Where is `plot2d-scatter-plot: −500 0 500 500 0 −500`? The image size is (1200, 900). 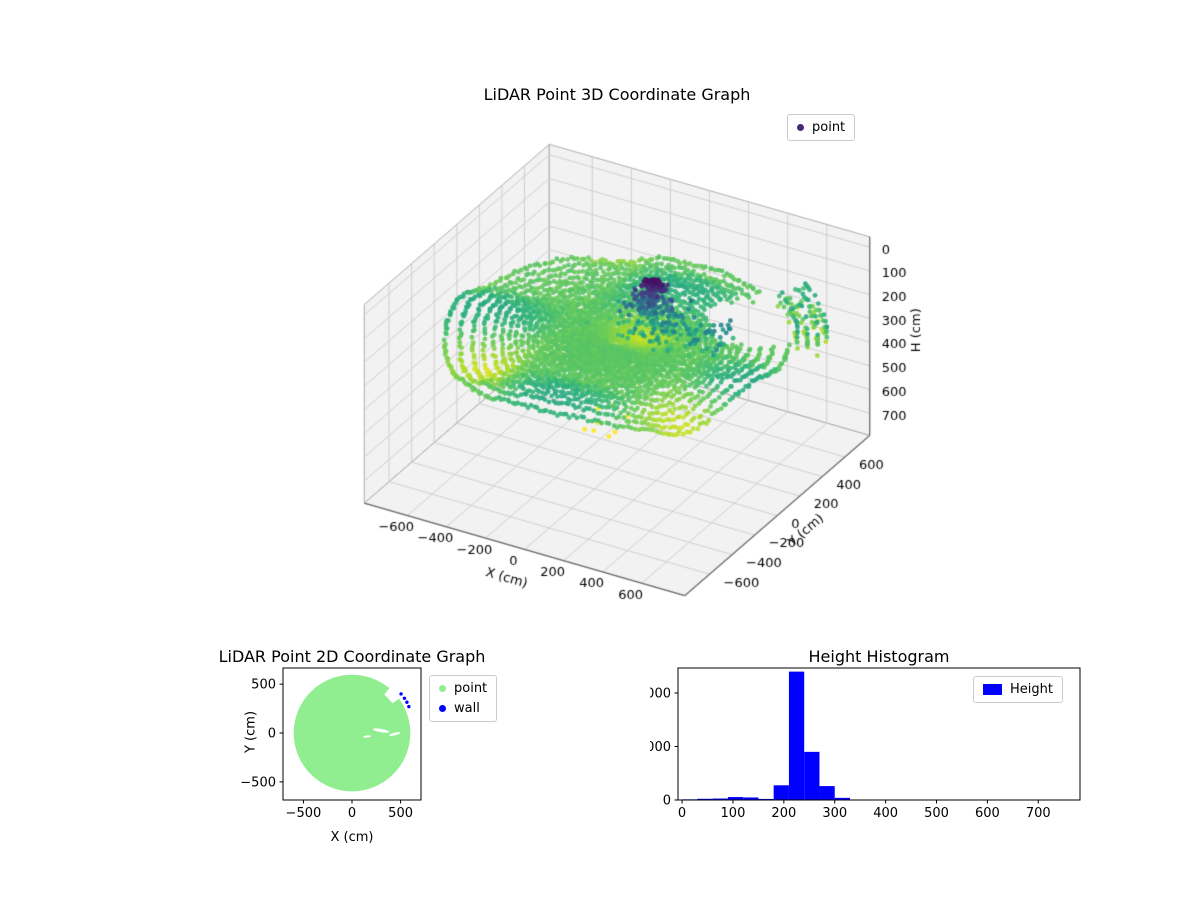
plot2d-scatter-plot: −500 0 500 500 0 −500 is located at coordinates (331, 744).